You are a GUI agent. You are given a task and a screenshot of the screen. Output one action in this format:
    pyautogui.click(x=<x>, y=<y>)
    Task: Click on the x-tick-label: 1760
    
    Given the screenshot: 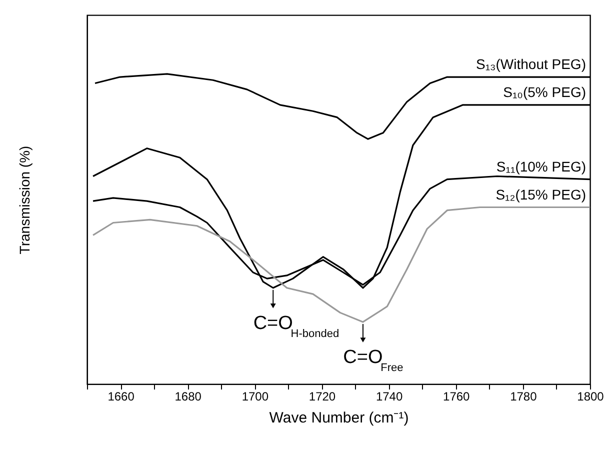 What is the action you would take?
    pyautogui.click(x=456, y=397)
    